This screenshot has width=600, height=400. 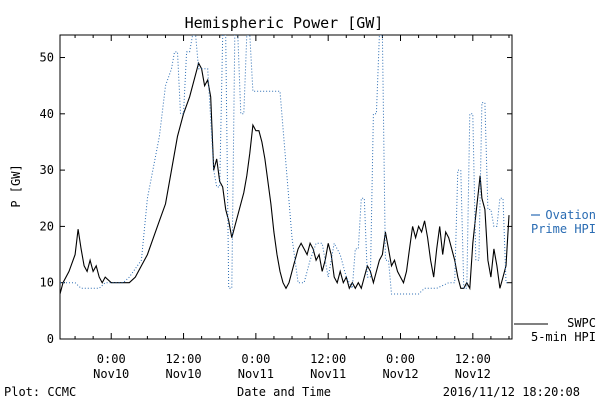 I want to click on legend-label-ovation-1: Ovation, so click(x=570, y=215).